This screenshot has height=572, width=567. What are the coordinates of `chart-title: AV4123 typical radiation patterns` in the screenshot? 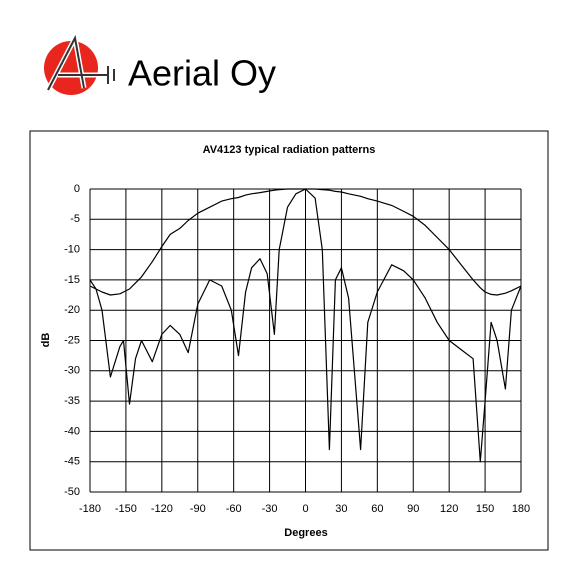 It's located at (289, 150).